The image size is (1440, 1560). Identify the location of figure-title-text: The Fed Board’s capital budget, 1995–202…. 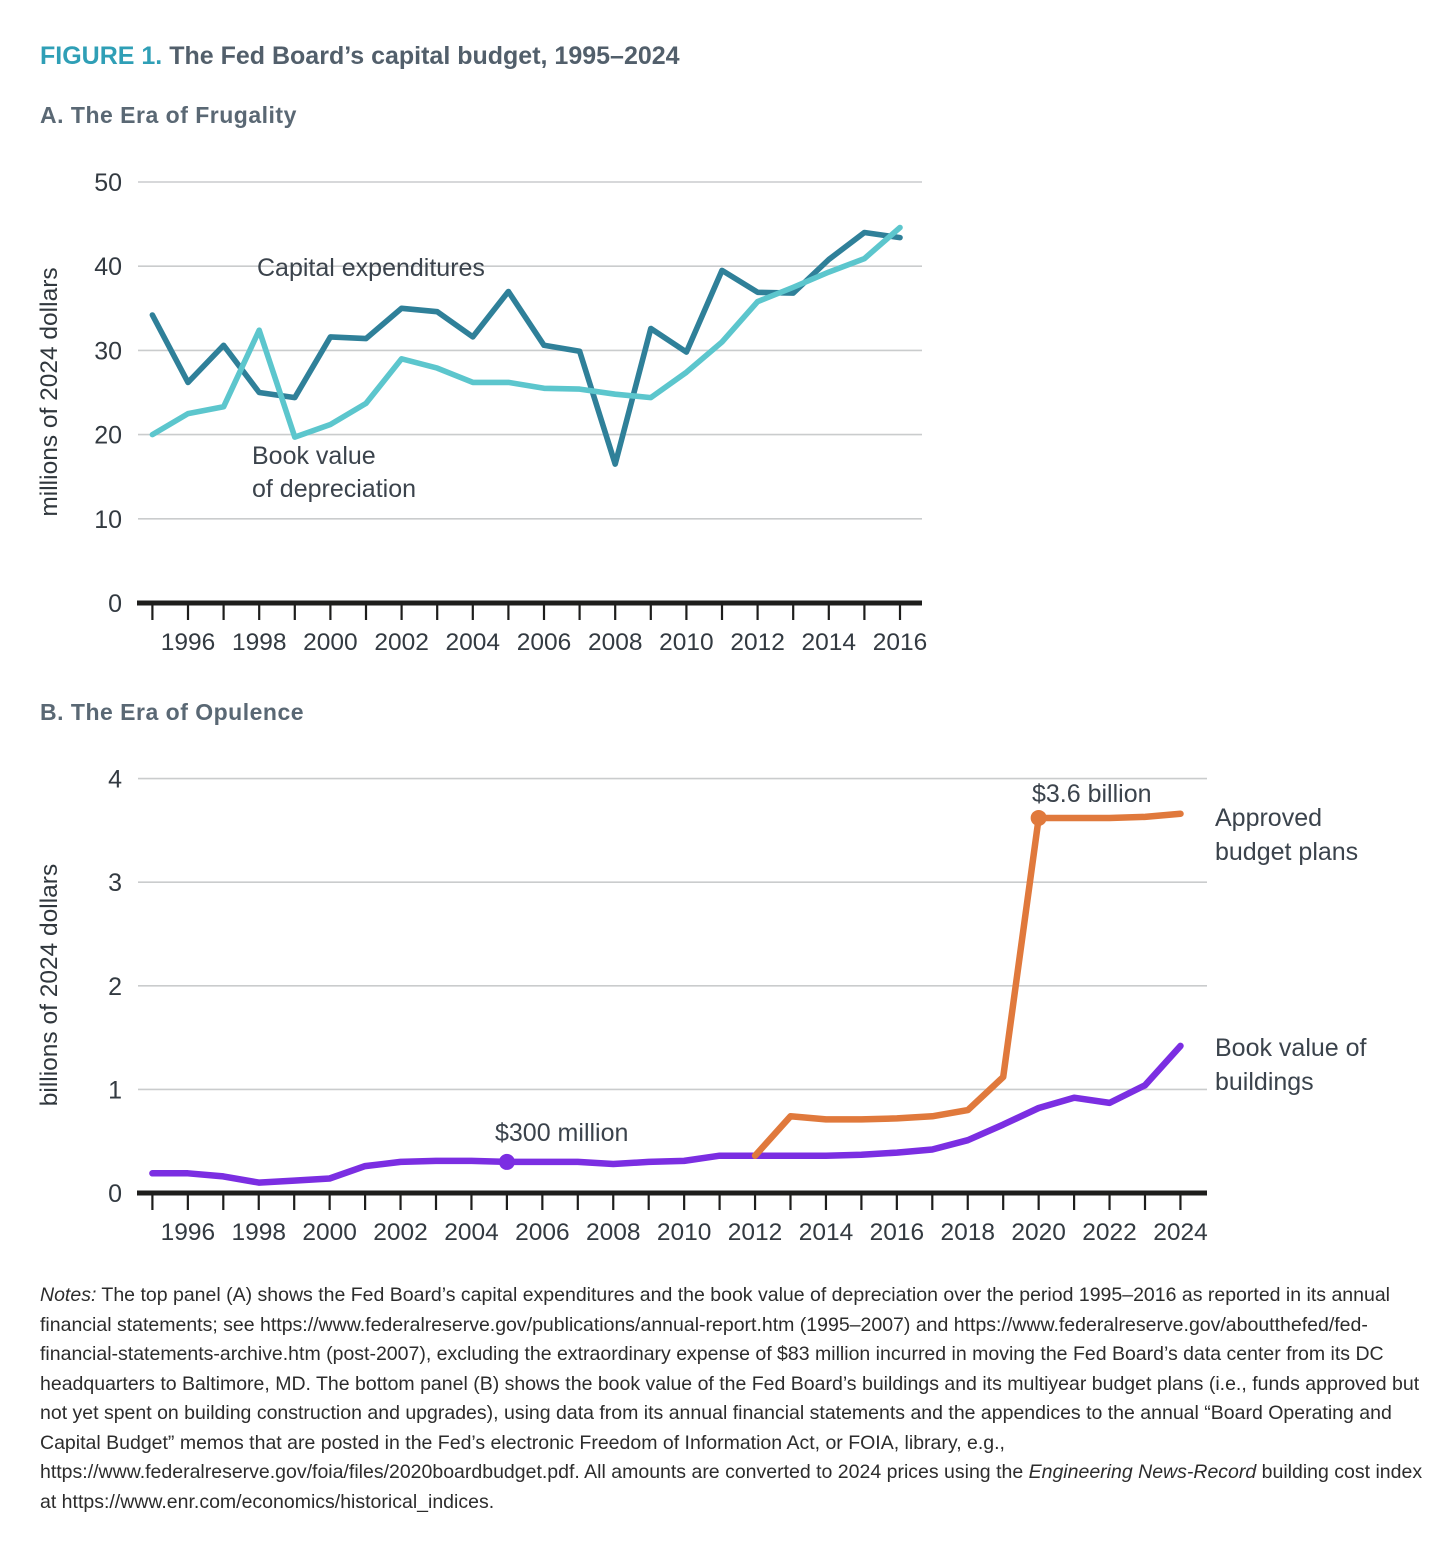
(424, 56).